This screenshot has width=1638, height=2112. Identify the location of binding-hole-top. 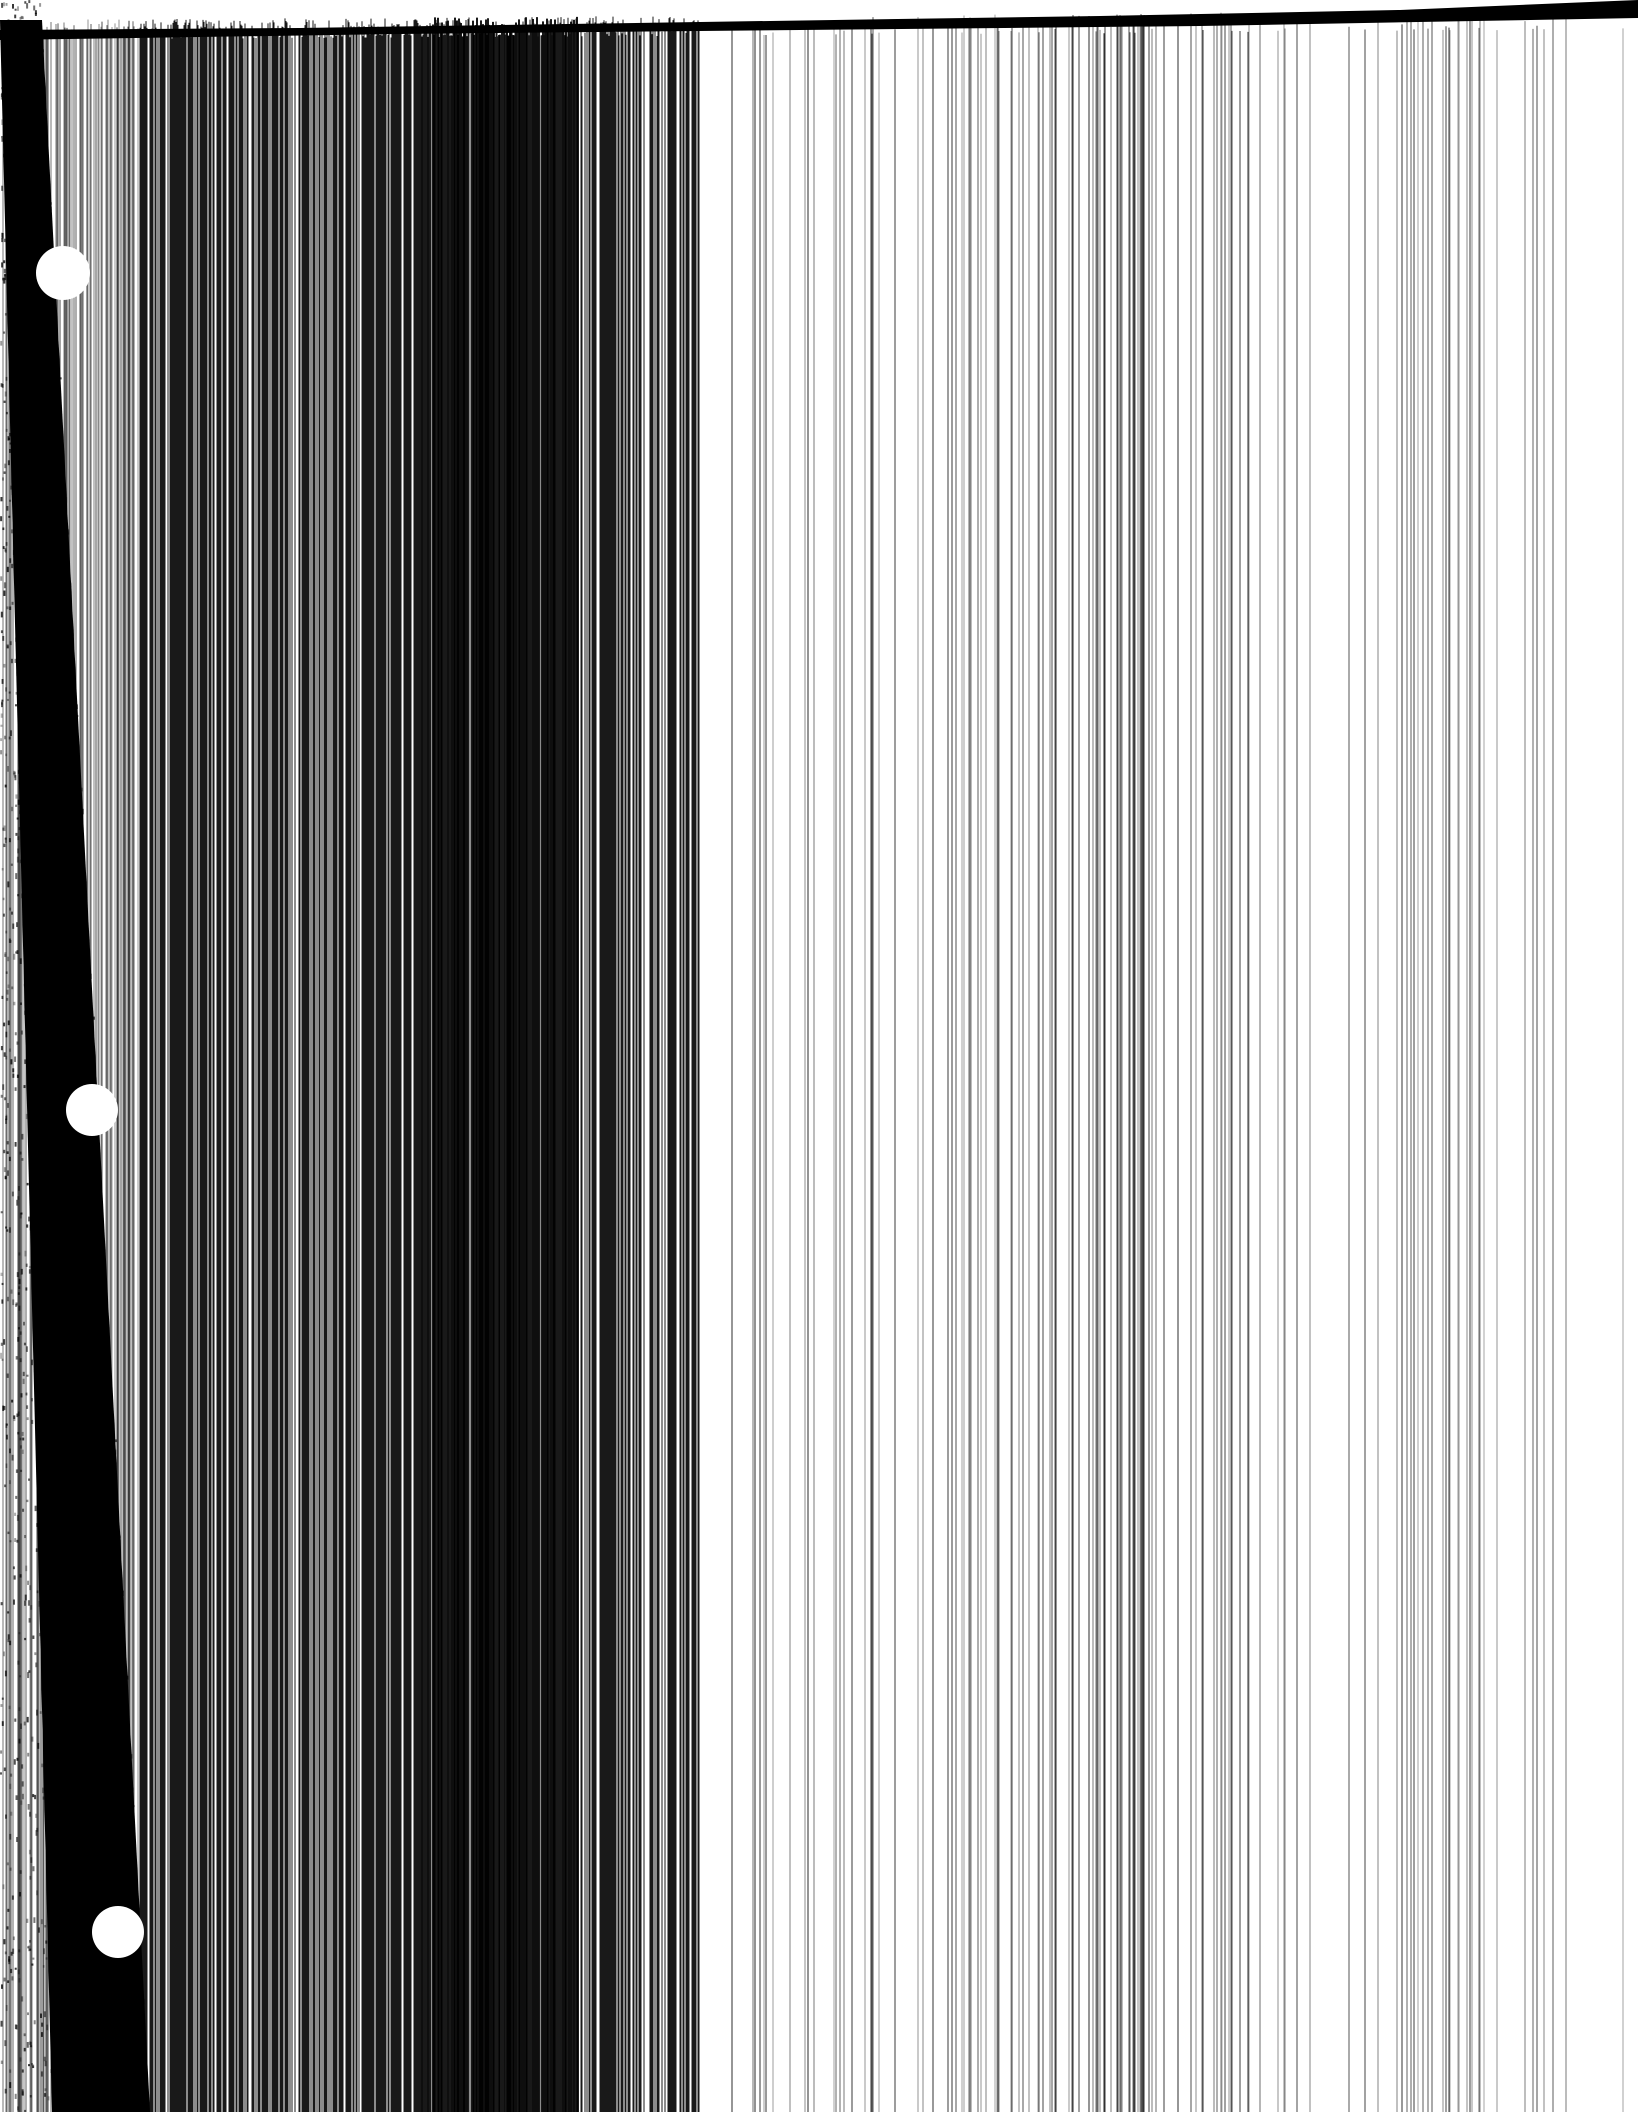
(63, 273).